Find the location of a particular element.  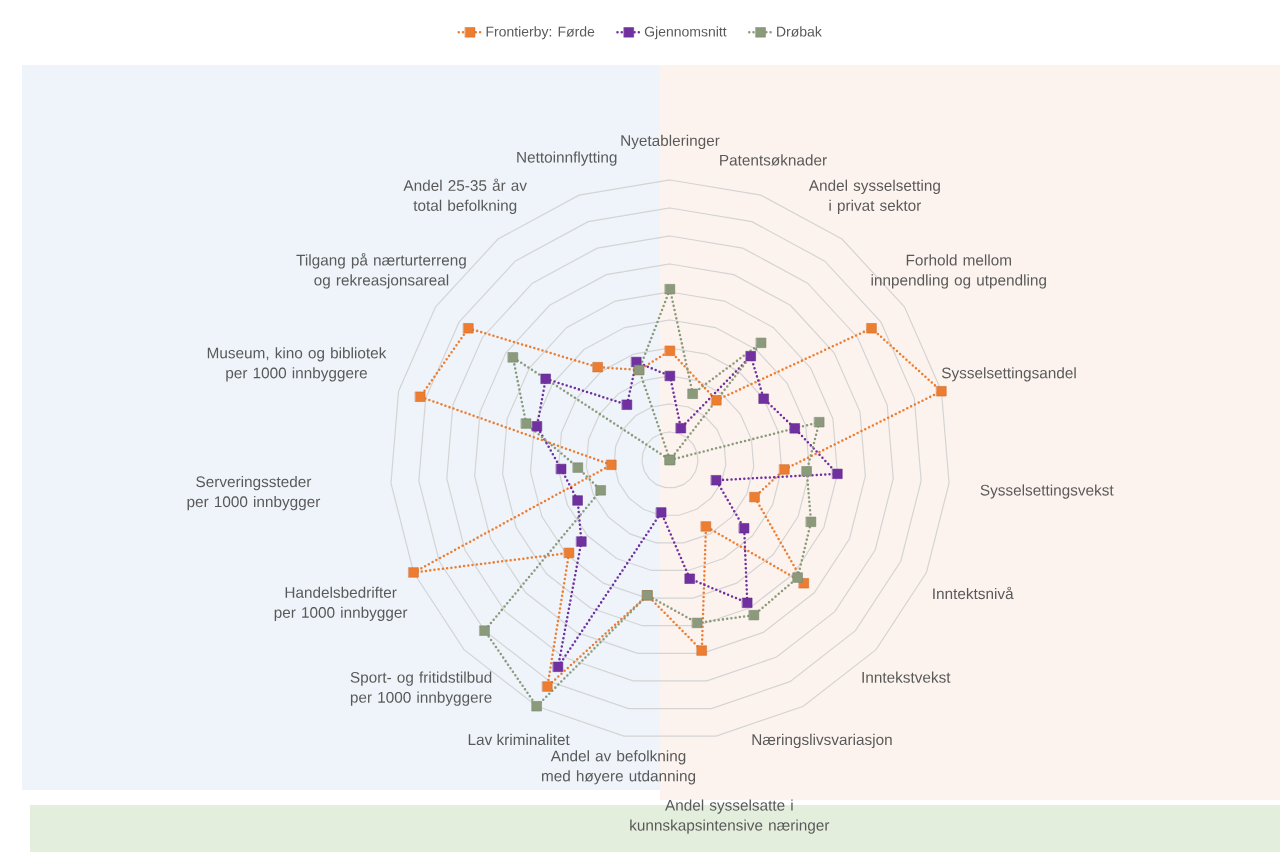

spoke-label: Sysselsettingsvekst is located at coordinates (1047, 491).